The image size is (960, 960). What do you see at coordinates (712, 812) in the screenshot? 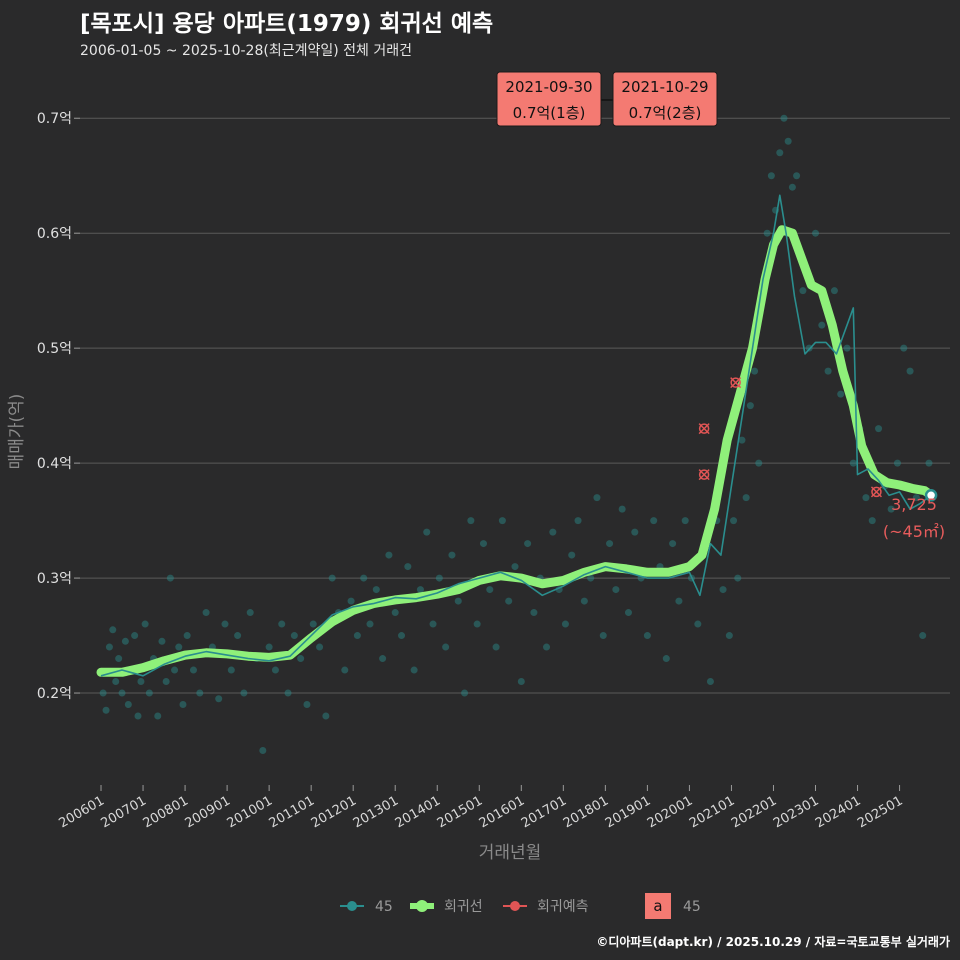
I see `x-tick-label: 202101` at bounding box center [712, 812].